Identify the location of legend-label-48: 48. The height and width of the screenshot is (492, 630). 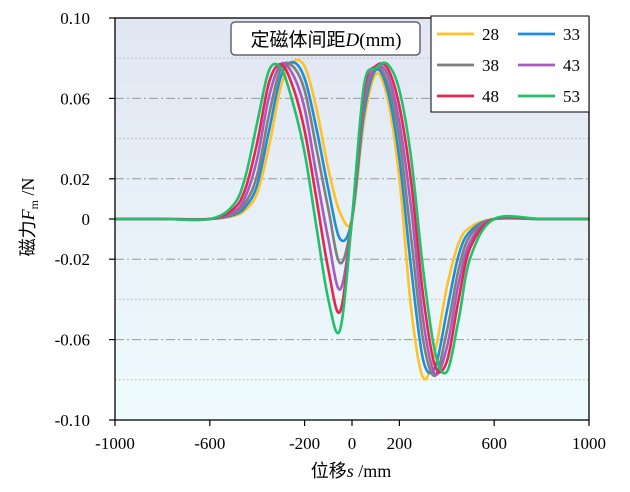
(490, 96).